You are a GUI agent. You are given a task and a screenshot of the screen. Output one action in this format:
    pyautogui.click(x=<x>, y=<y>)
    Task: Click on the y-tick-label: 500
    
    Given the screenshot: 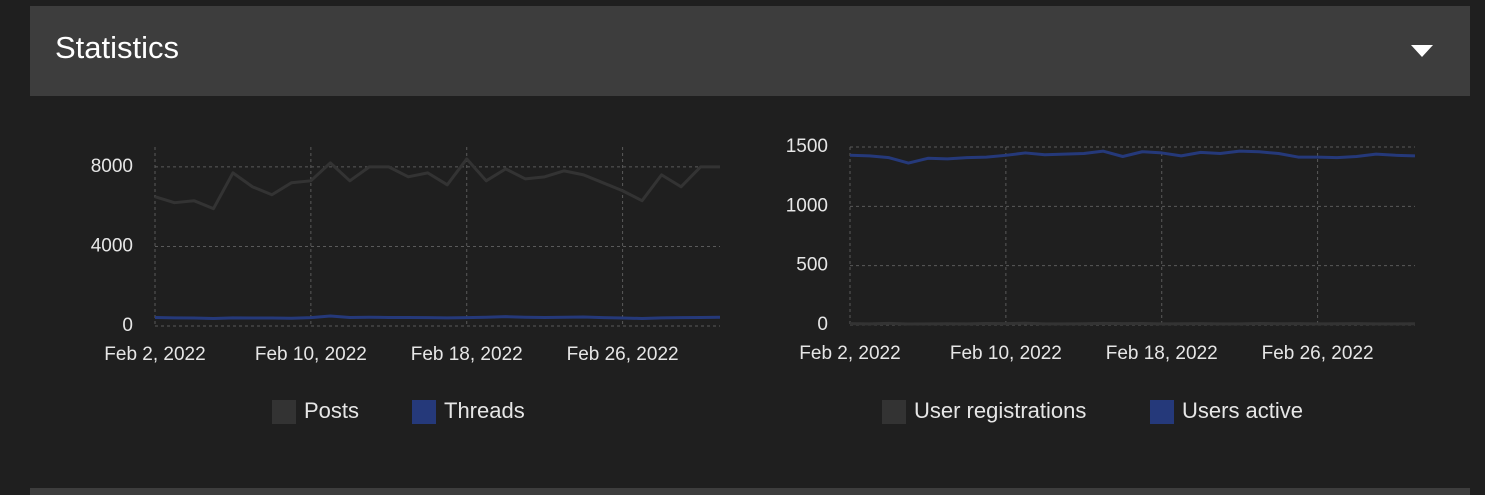 What is the action you would take?
    pyautogui.click(x=812, y=265)
    